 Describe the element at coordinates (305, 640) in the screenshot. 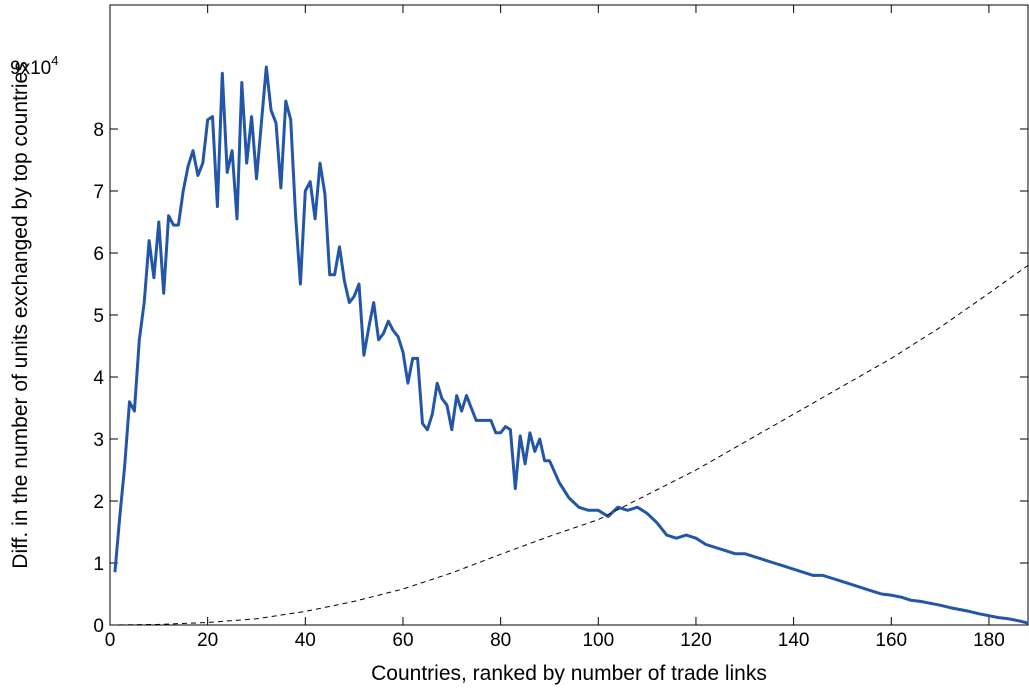

I see `x-tick-label: 40` at that location.